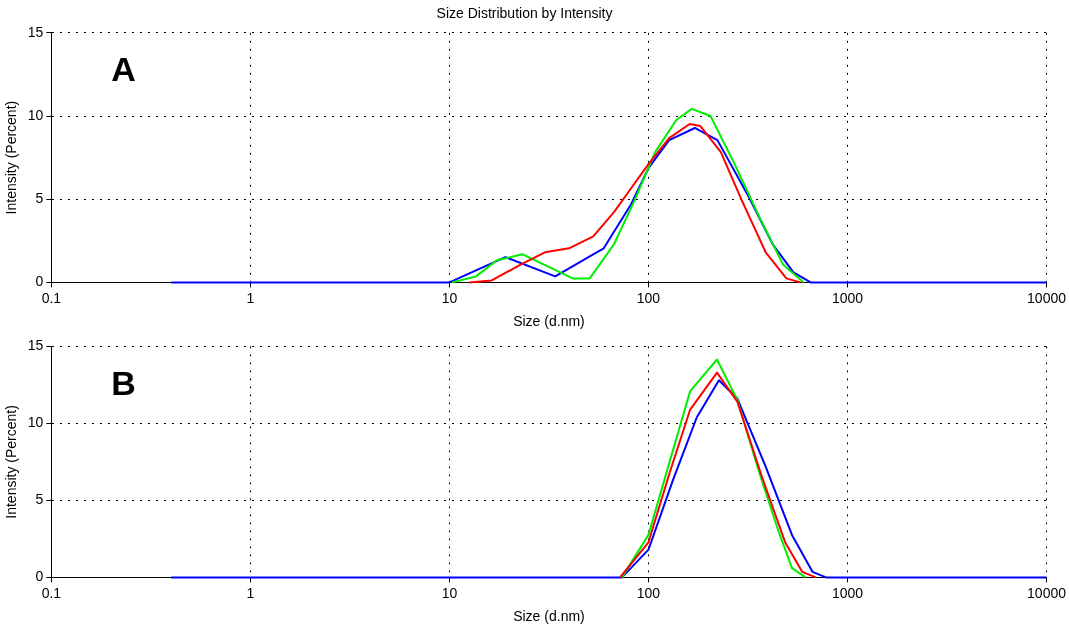  What do you see at coordinates (123, 382) in the screenshot?
I see `annotation: B` at bounding box center [123, 382].